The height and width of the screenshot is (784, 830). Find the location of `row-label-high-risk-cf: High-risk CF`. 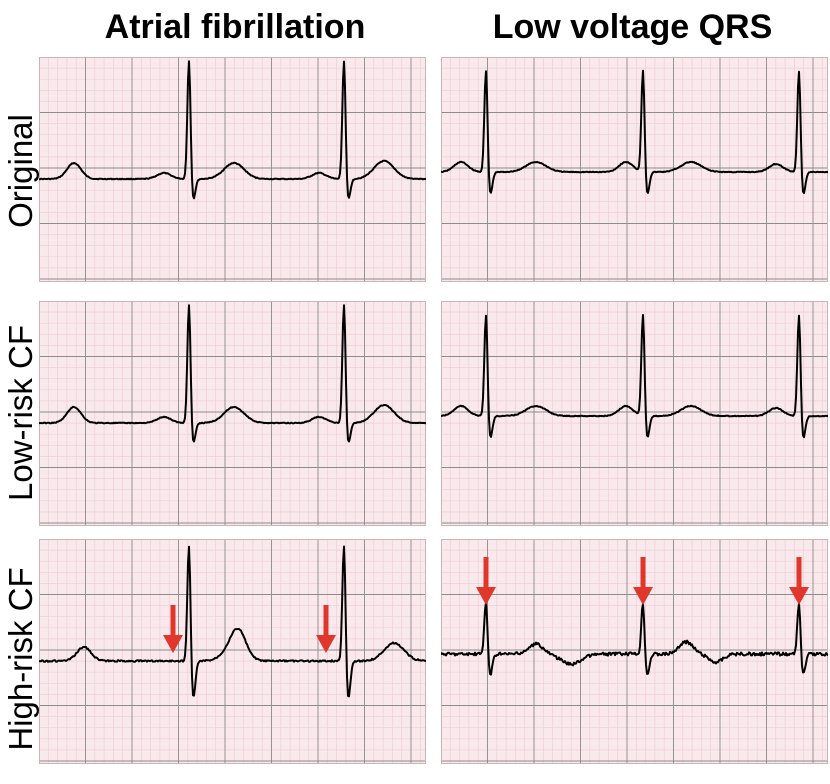

row-label-high-risk-cf: High-risk CF is located at coordinates (20, 659).